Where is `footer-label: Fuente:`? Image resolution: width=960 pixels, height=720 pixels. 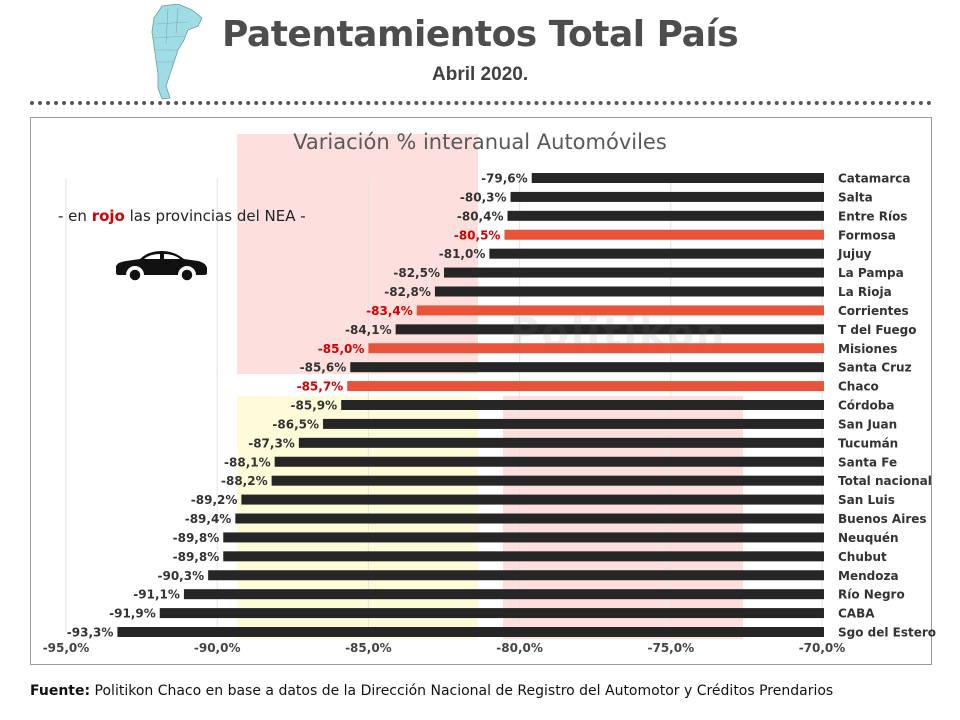
footer-label: Fuente: is located at coordinates (60, 691).